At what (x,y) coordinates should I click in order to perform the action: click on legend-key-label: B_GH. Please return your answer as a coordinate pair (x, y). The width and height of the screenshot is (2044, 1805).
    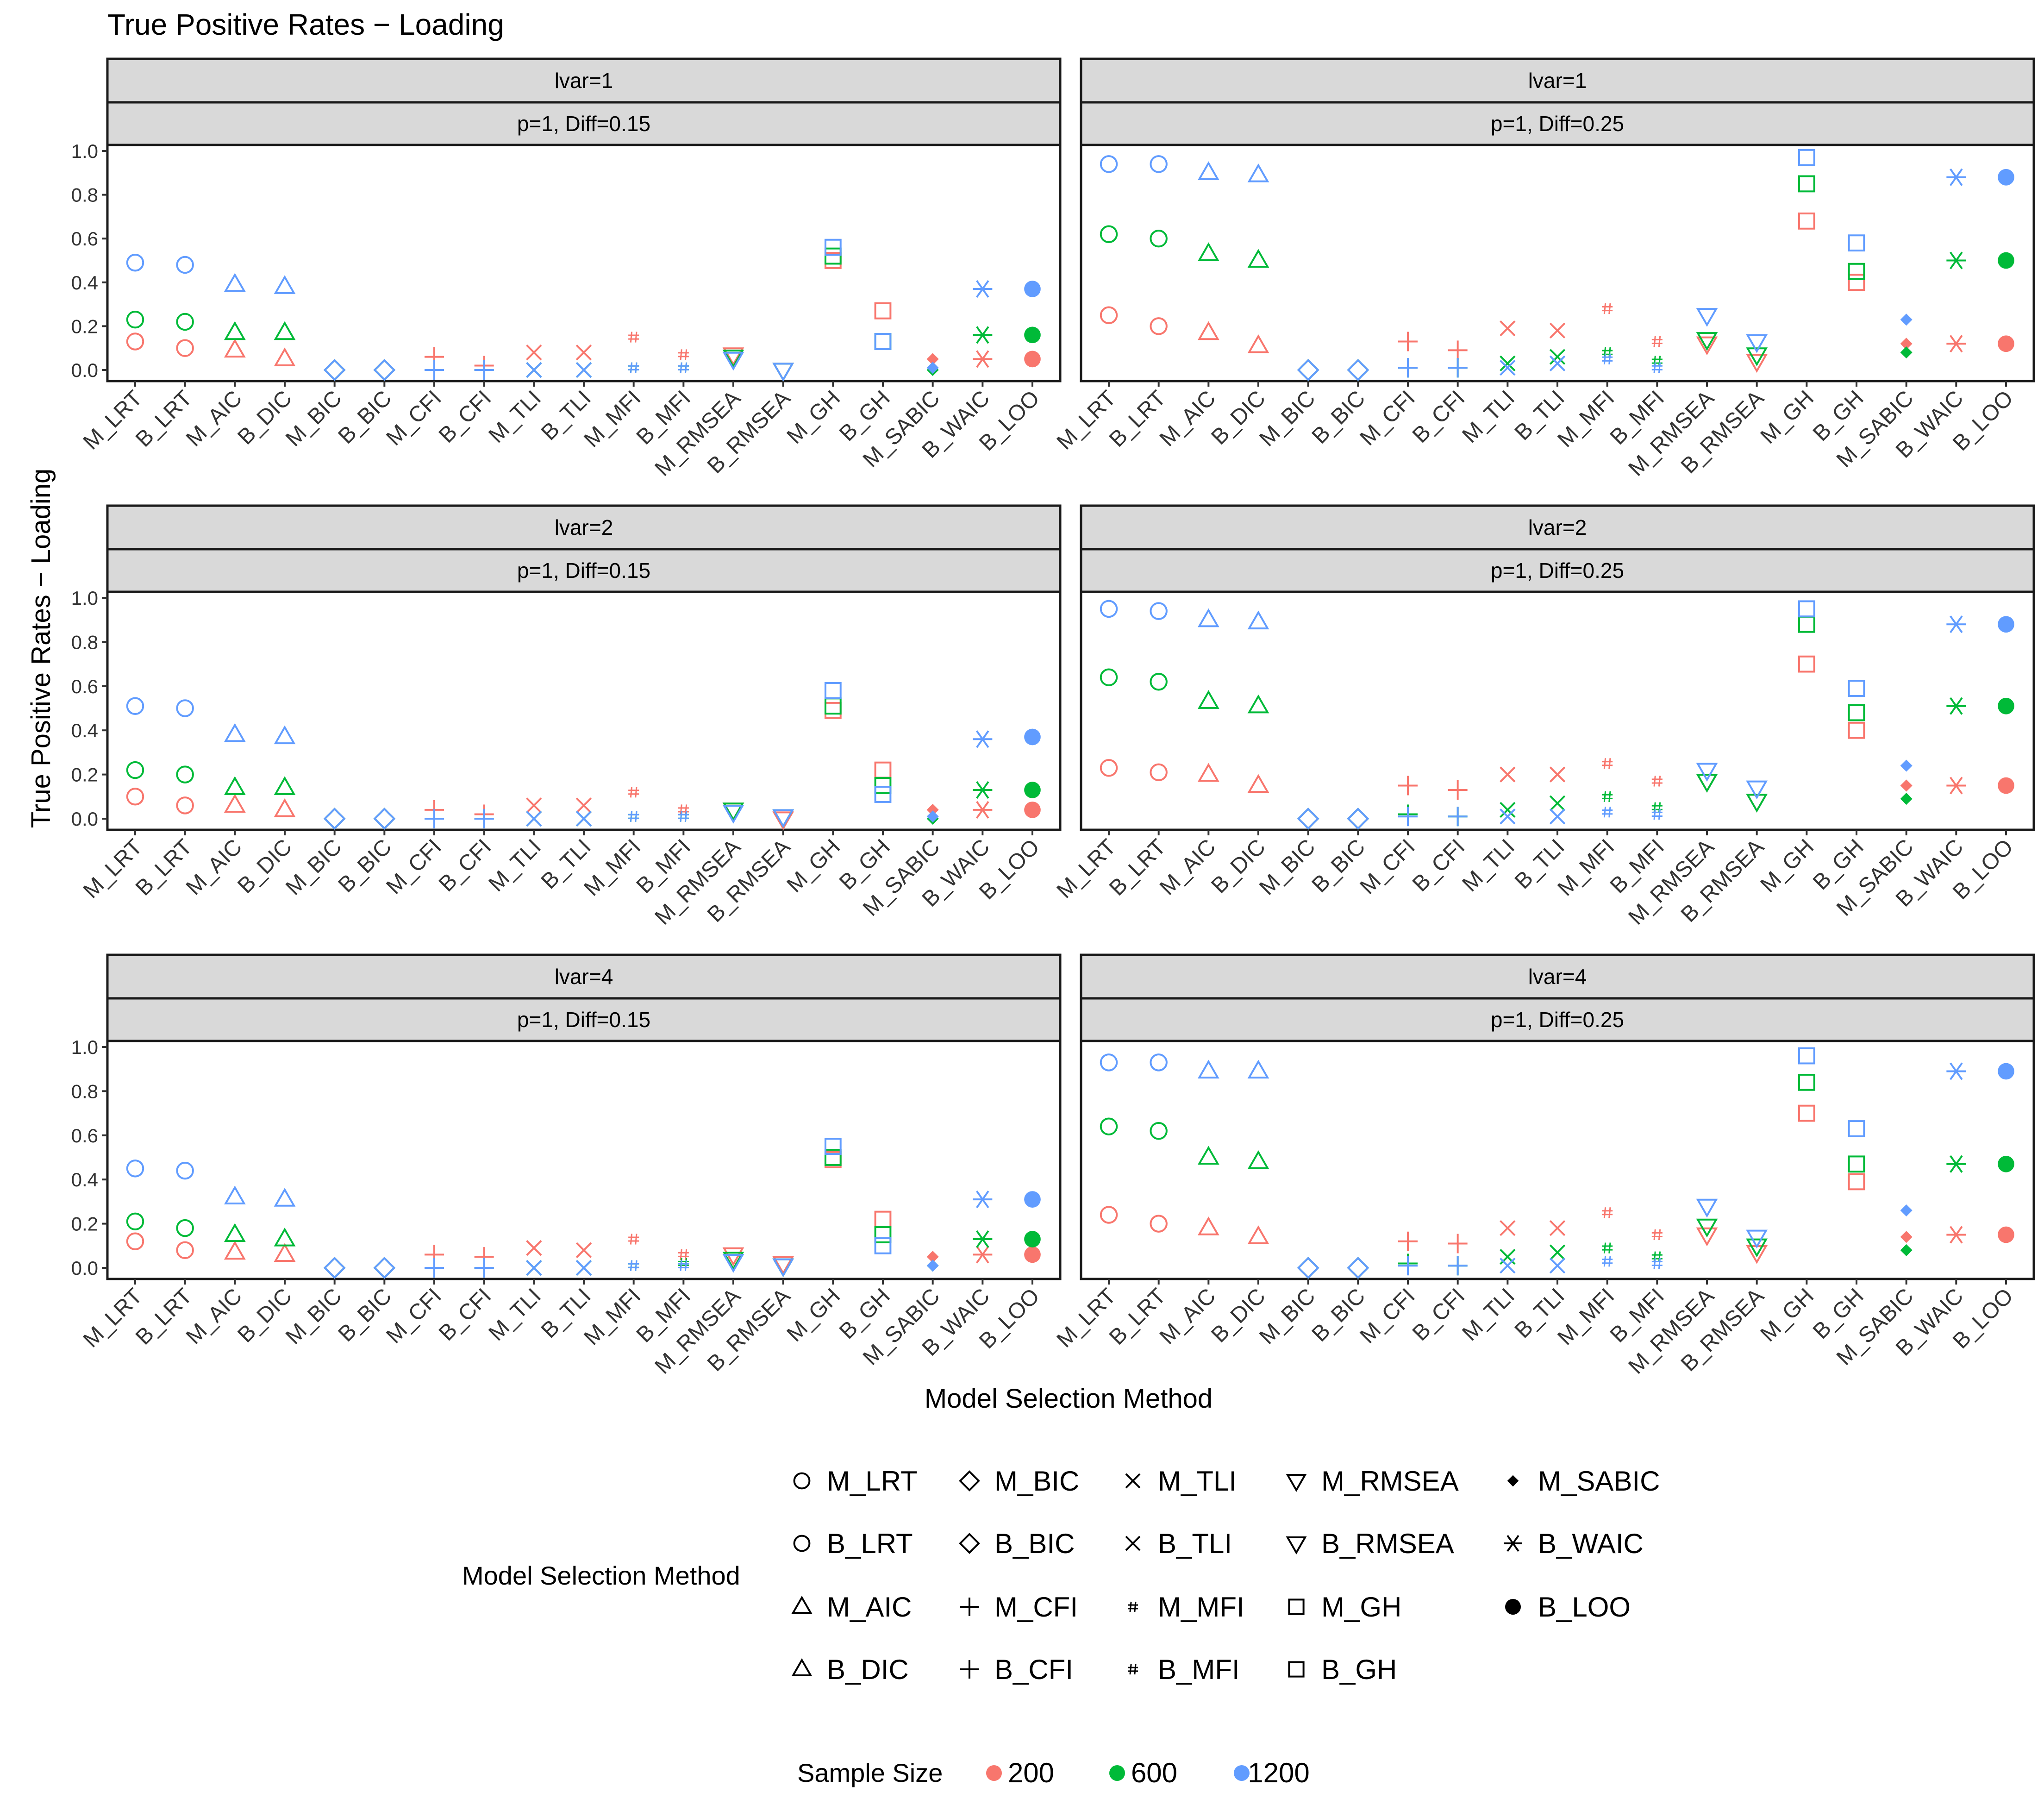
    Looking at the image, I should click on (1359, 1669).